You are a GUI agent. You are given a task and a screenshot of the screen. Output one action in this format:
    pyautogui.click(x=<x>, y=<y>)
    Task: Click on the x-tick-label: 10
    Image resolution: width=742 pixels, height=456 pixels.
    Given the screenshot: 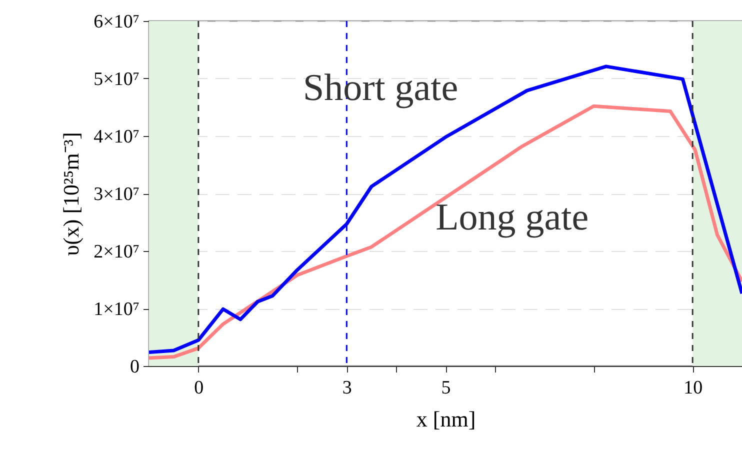 What is the action you would take?
    pyautogui.click(x=693, y=388)
    